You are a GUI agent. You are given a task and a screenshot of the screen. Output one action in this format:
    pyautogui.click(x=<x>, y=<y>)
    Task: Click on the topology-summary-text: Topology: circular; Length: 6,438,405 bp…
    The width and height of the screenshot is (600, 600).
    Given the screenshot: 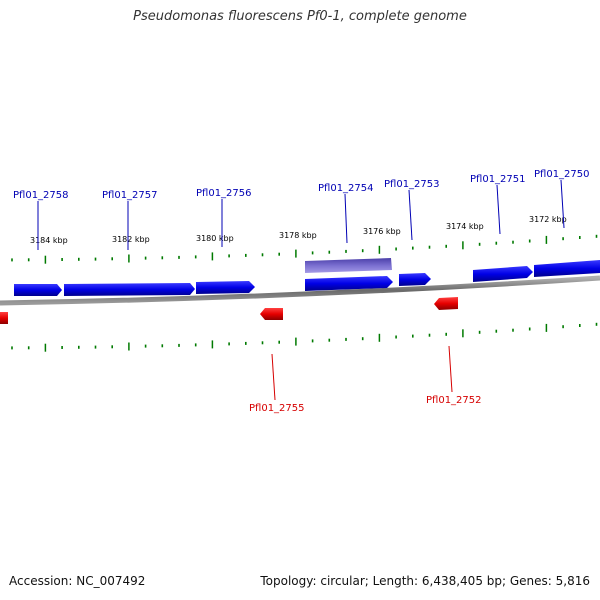 What is the action you would take?
    pyautogui.click(x=425, y=581)
    